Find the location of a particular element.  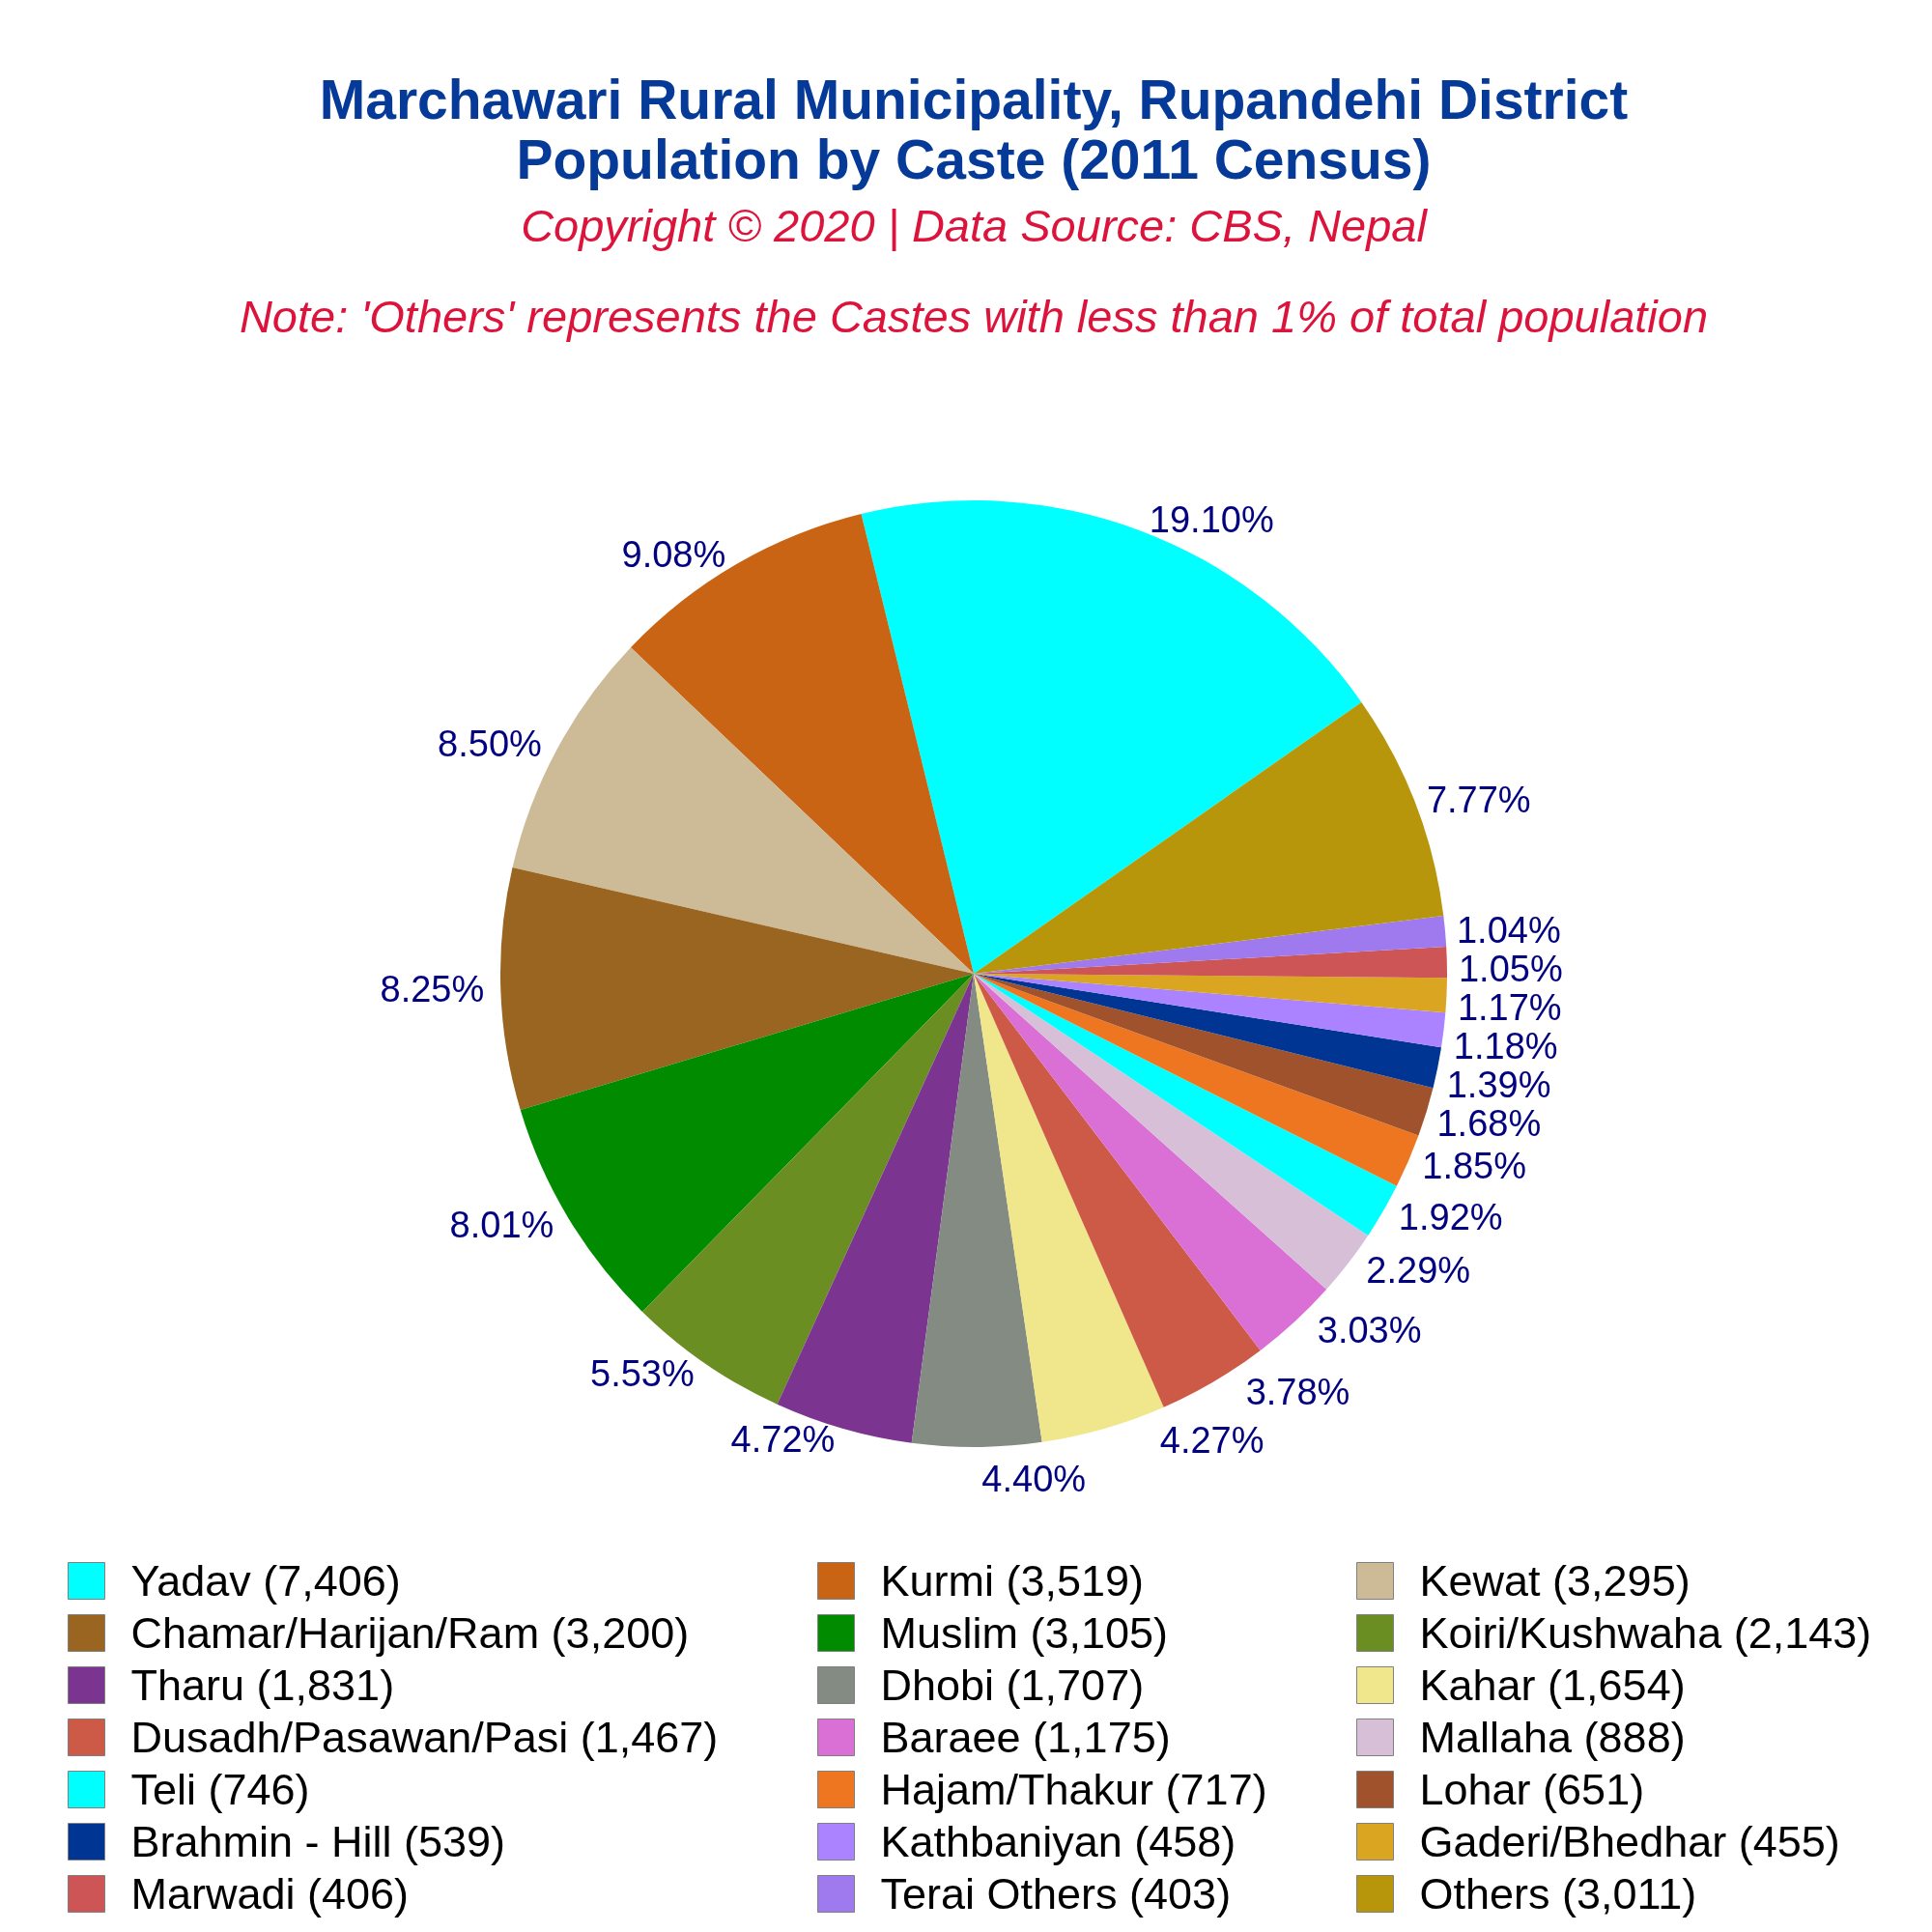

data-label: 8.01% is located at coordinates (502, 1224).